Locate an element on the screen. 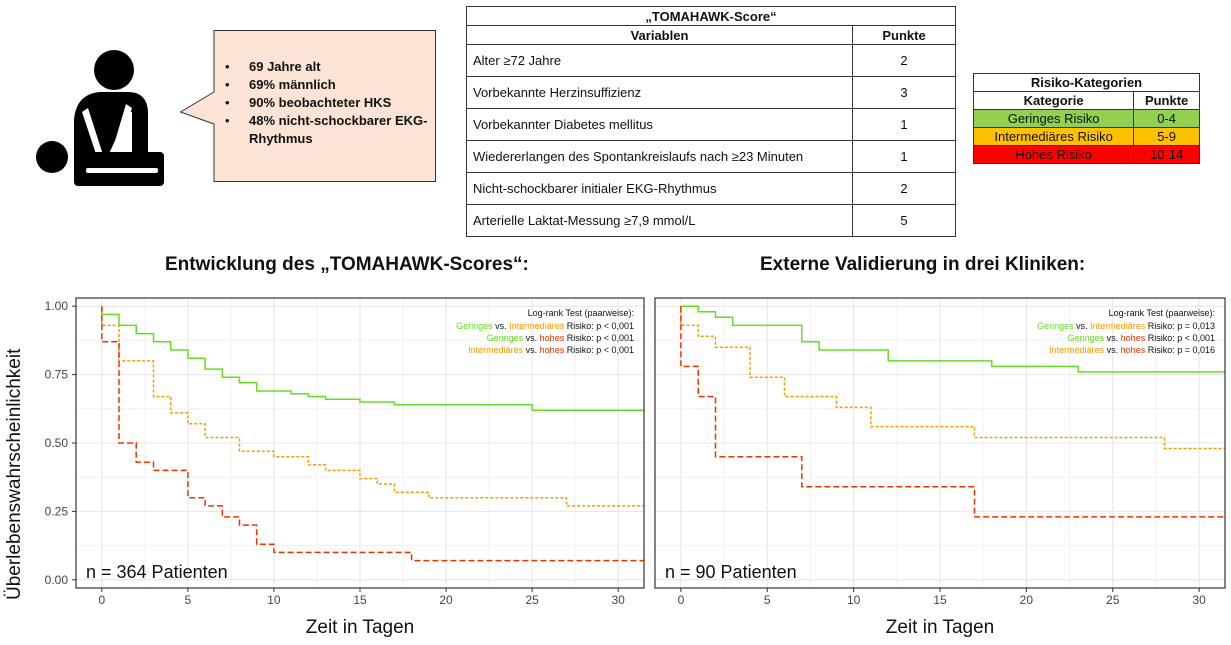  chart-title-development: Entwicklung des „TOMAHAWK-Scores“: is located at coordinates (347, 264).